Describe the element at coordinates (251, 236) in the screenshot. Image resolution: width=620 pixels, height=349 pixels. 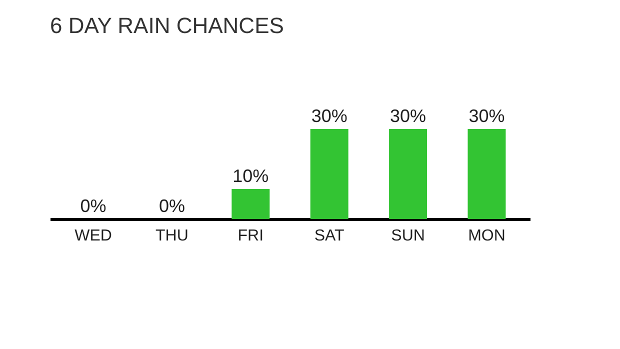
I see `x-tick-label: FRI` at that location.